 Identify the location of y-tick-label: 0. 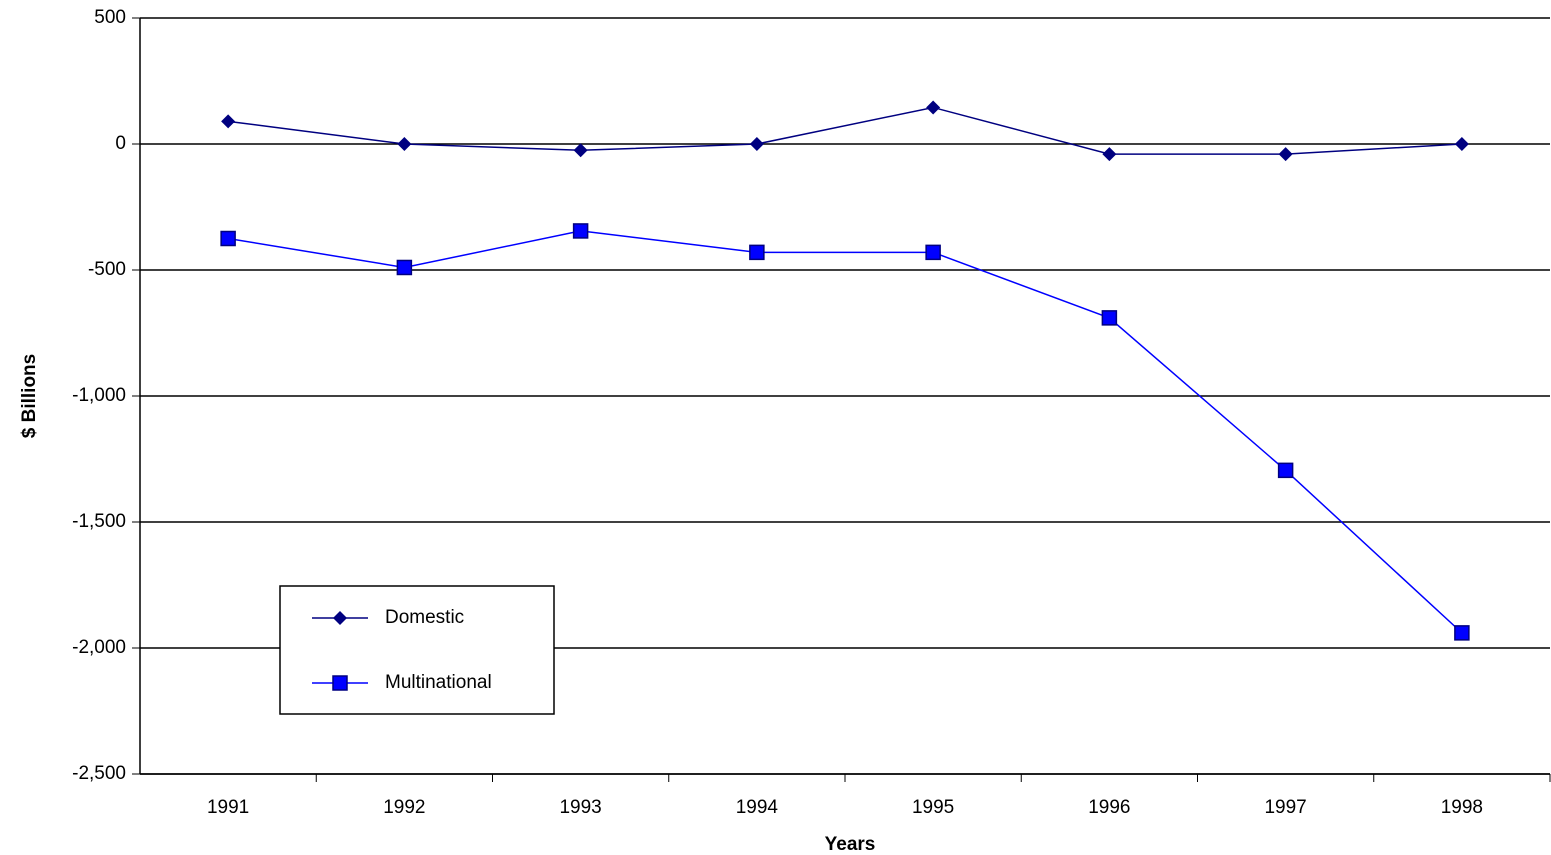
(120, 143).